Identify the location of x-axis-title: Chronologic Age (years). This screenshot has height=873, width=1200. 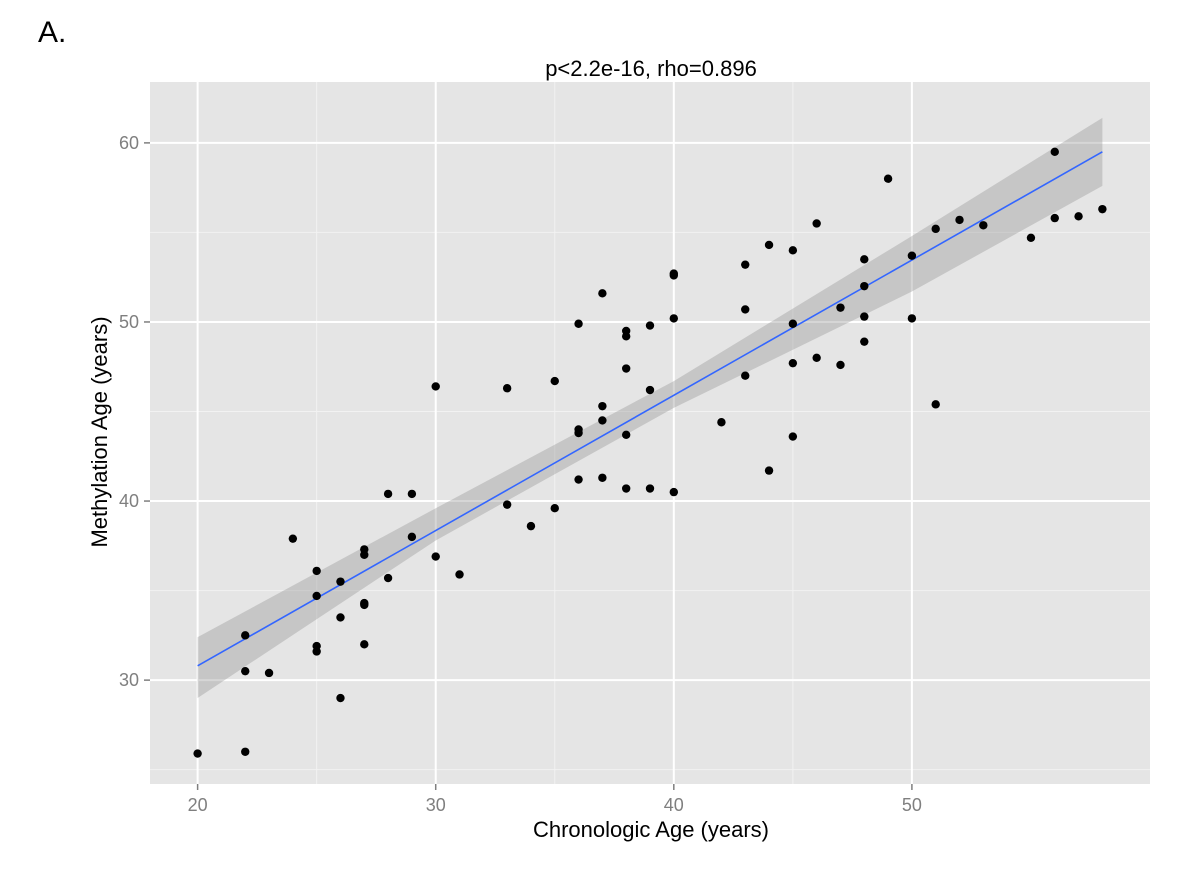
(651, 829).